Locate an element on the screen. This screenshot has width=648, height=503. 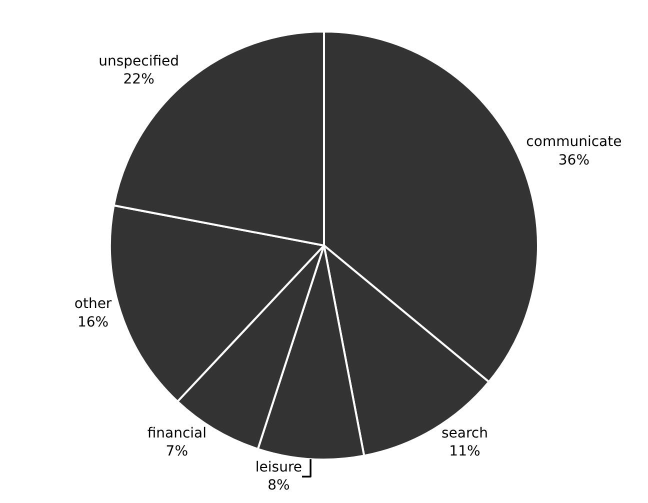
data-label: 8% is located at coordinates (279, 486).